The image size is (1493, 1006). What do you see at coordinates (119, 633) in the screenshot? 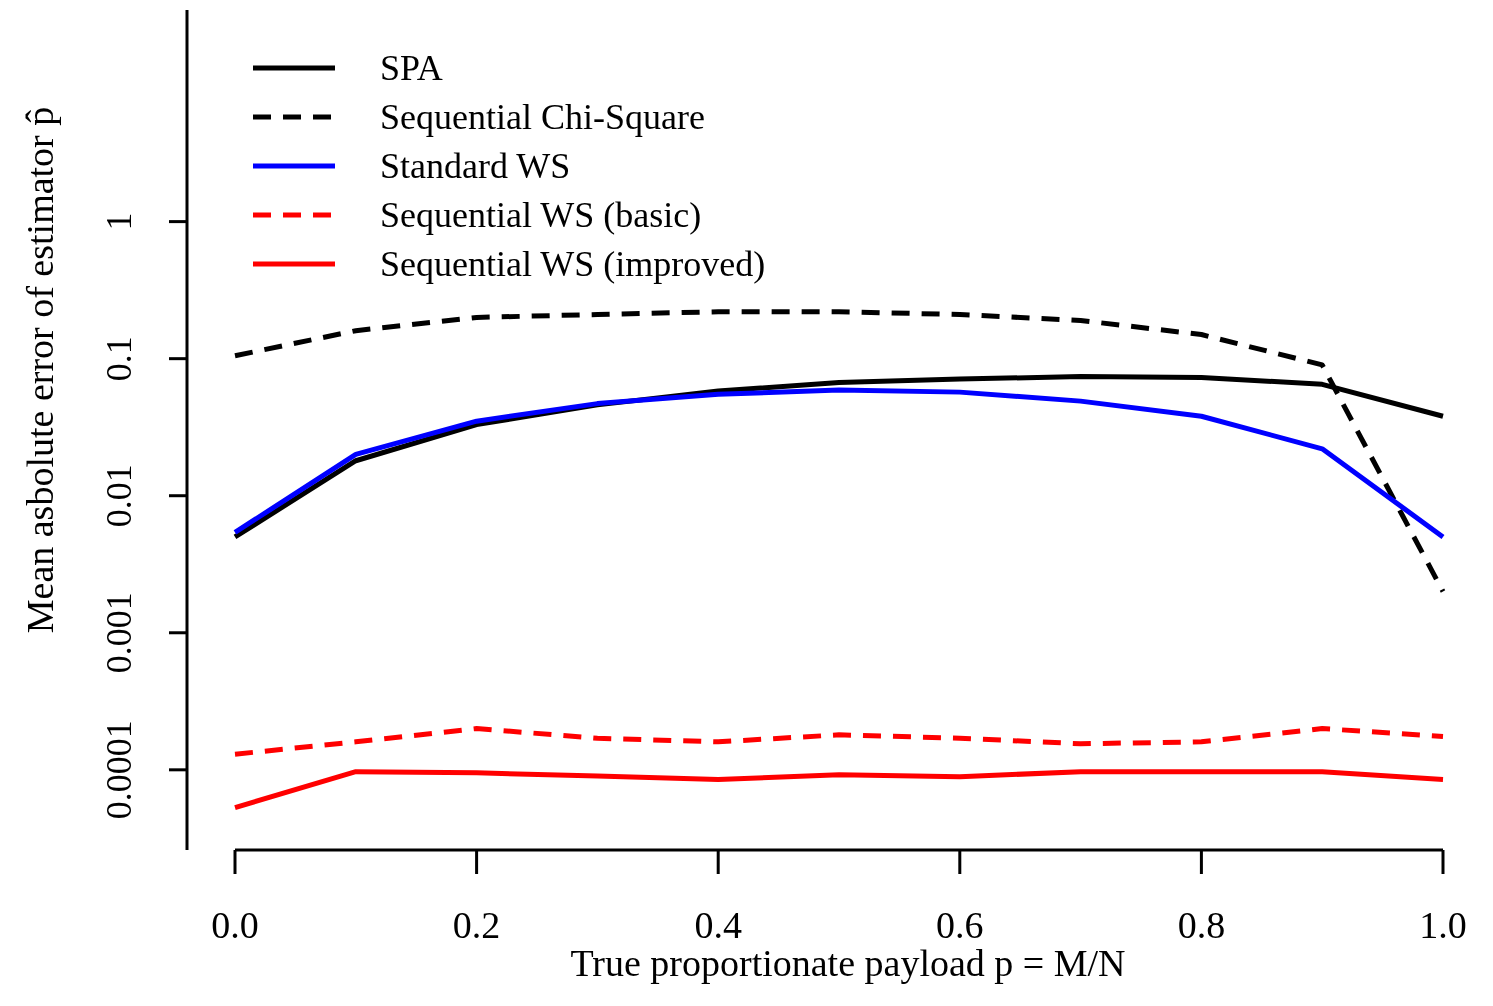
I see `y-tick-label: 0.001` at bounding box center [119, 633].